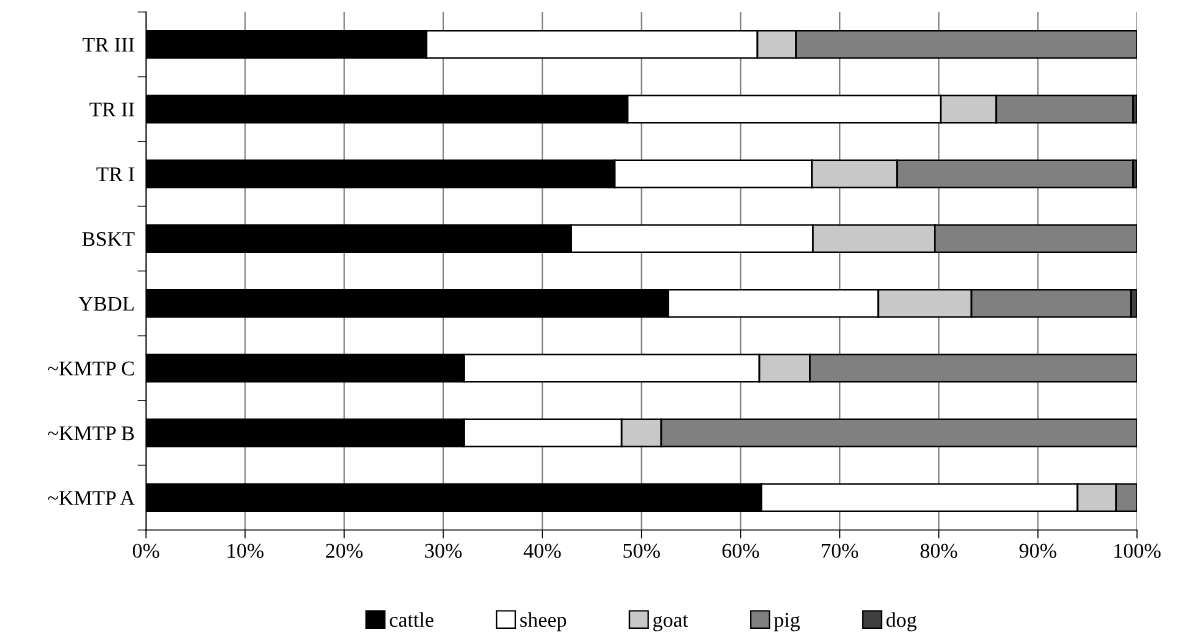  What do you see at coordinates (91, 498) in the screenshot?
I see `y-tick-label: ~KMTP A` at bounding box center [91, 498].